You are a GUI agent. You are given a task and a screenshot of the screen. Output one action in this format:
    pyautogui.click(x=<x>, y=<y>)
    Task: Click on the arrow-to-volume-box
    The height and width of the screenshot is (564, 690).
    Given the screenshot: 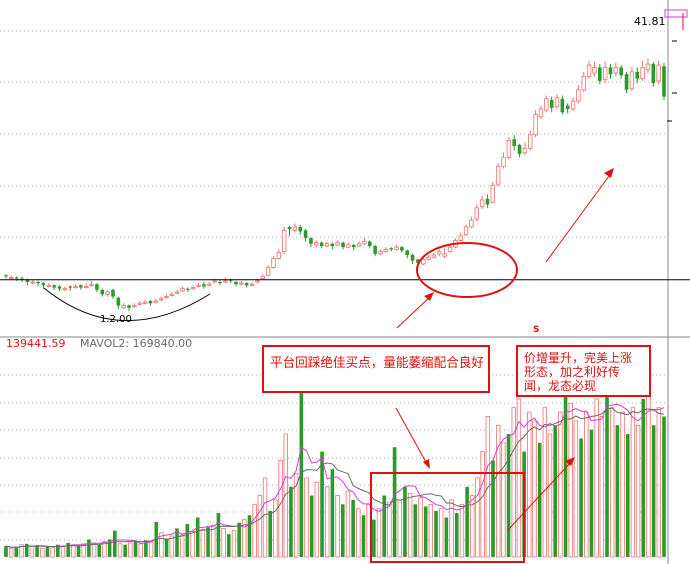 What is the action you would take?
    pyautogui.click(x=411, y=436)
    